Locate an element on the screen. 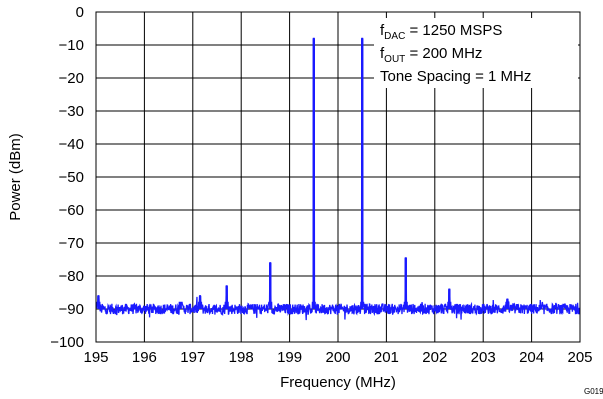 The image size is (603, 399). y-tick-label: −20 is located at coordinates (71, 78).